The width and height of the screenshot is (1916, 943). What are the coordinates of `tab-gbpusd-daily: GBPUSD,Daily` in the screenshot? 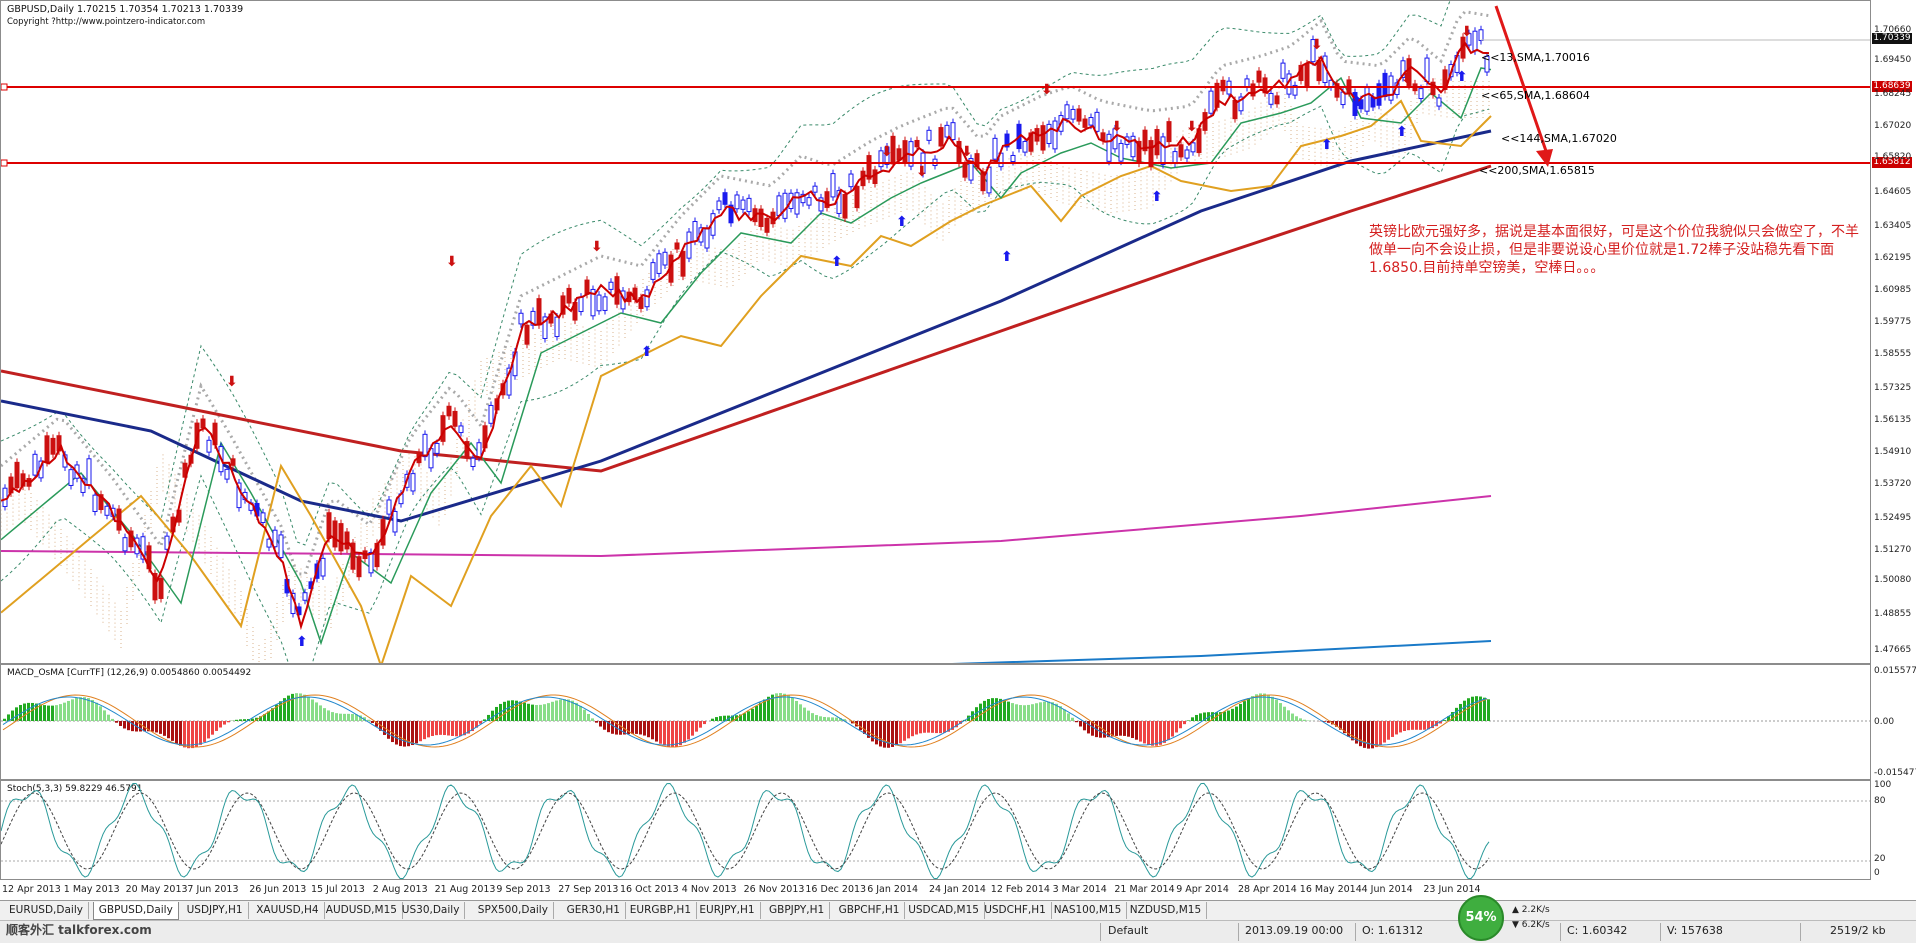 It's located at (136, 911).